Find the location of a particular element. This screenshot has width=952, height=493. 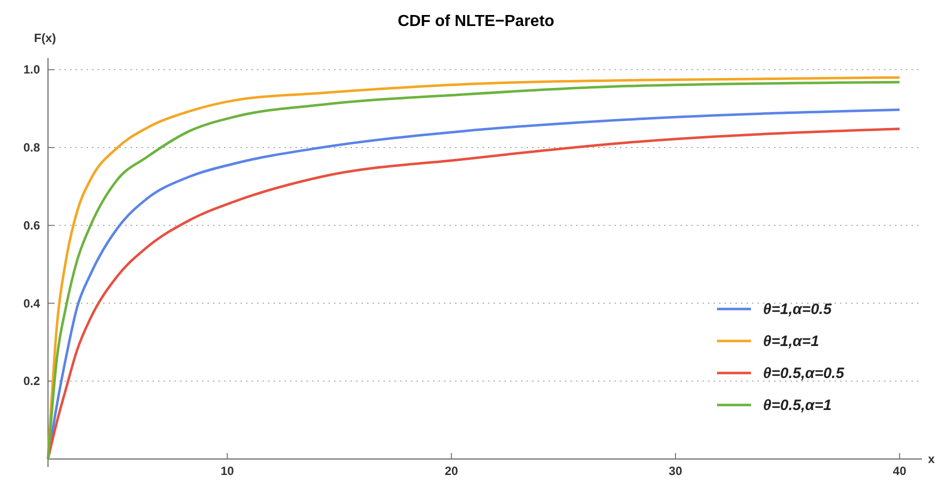

legend-label: θ=0.5,α=1 is located at coordinates (797, 405).